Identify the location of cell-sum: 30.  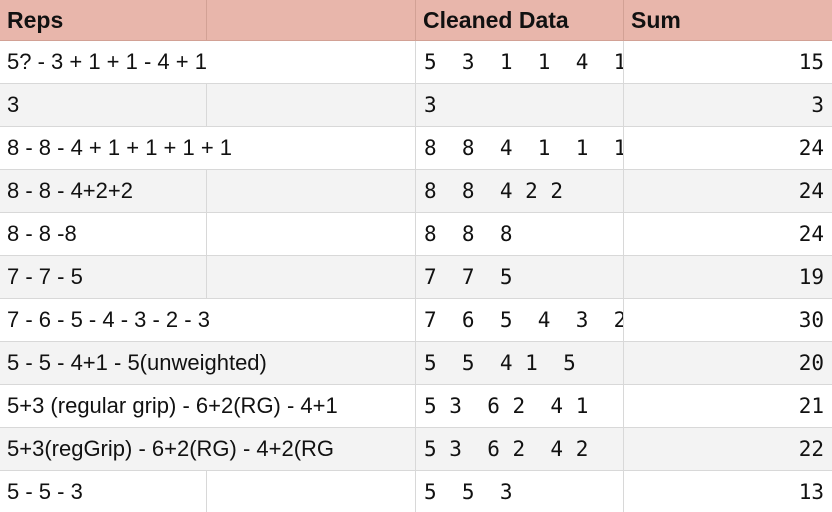
(728, 320).